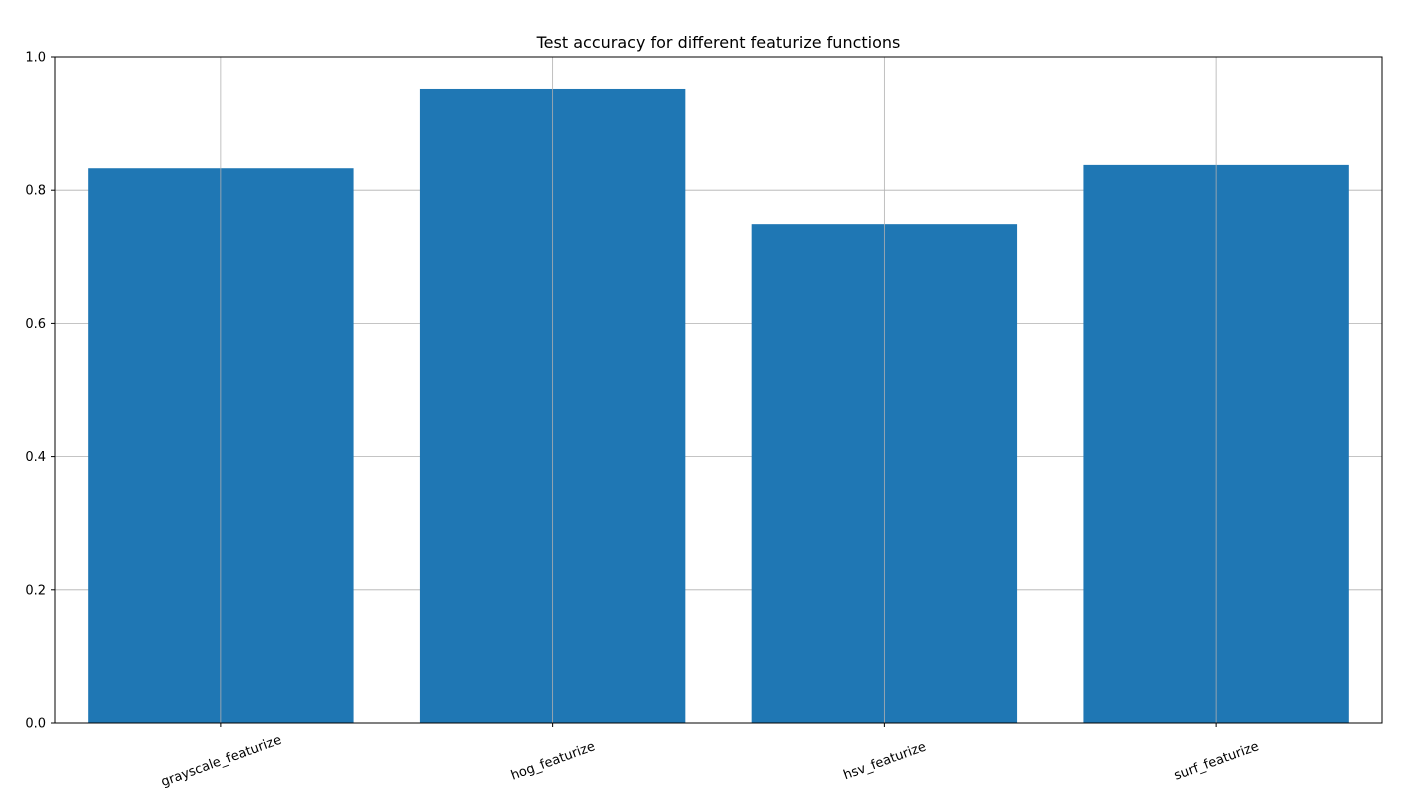 Image resolution: width=1408 pixels, height=804 pixels. Describe the element at coordinates (35, 457) in the screenshot. I see `y-tick-label: 0.4` at that location.